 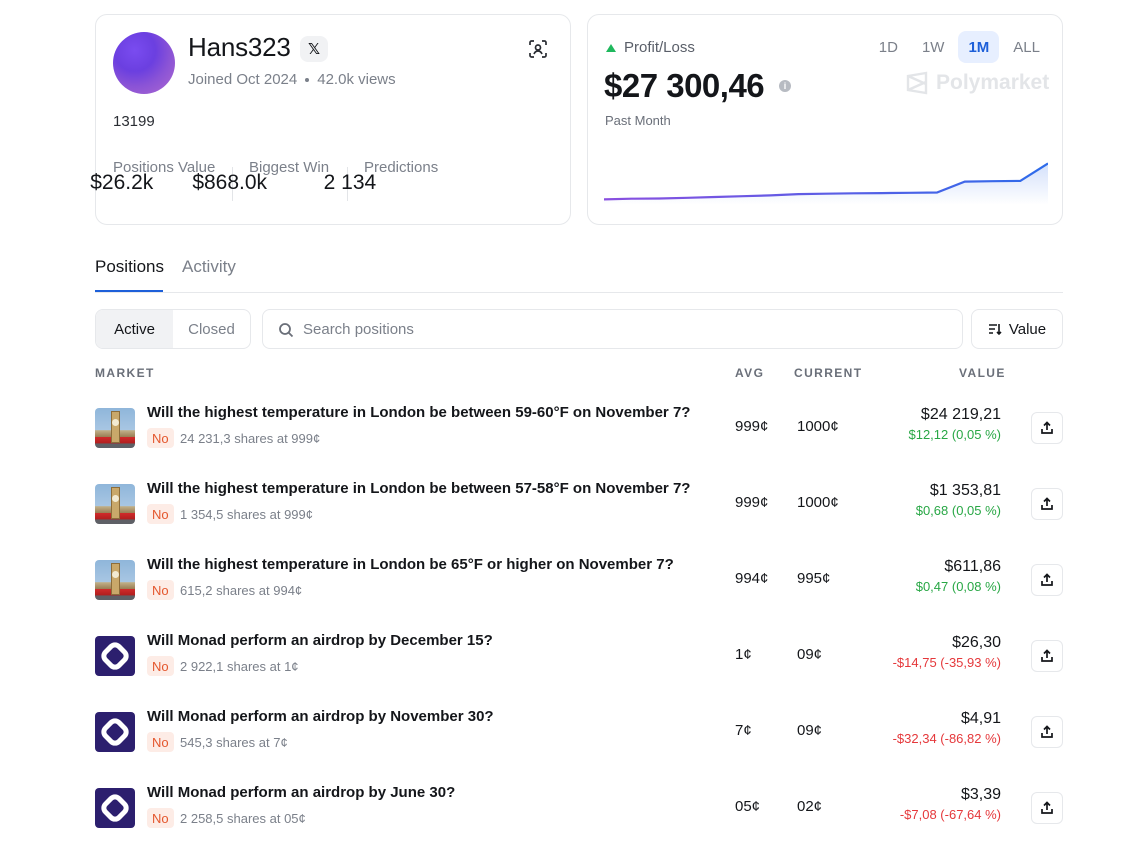 What do you see at coordinates (933, 47) in the screenshot?
I see `range-tab-1w: 1W` at bounding box center [933, 47].